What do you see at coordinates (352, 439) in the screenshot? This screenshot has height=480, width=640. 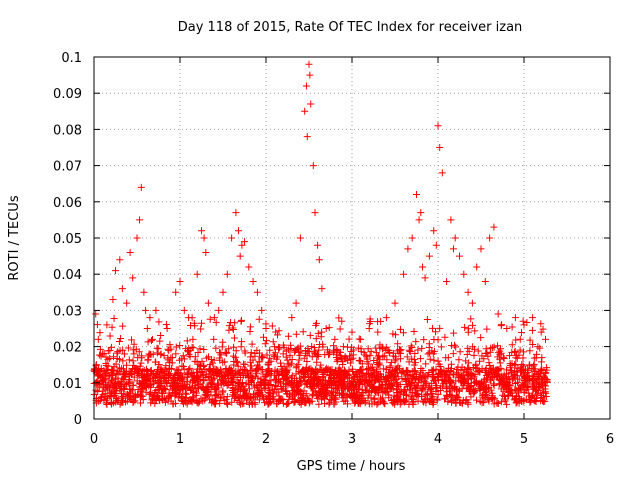 I see `x-tick-label: 3` at bounding box center [352, 439].